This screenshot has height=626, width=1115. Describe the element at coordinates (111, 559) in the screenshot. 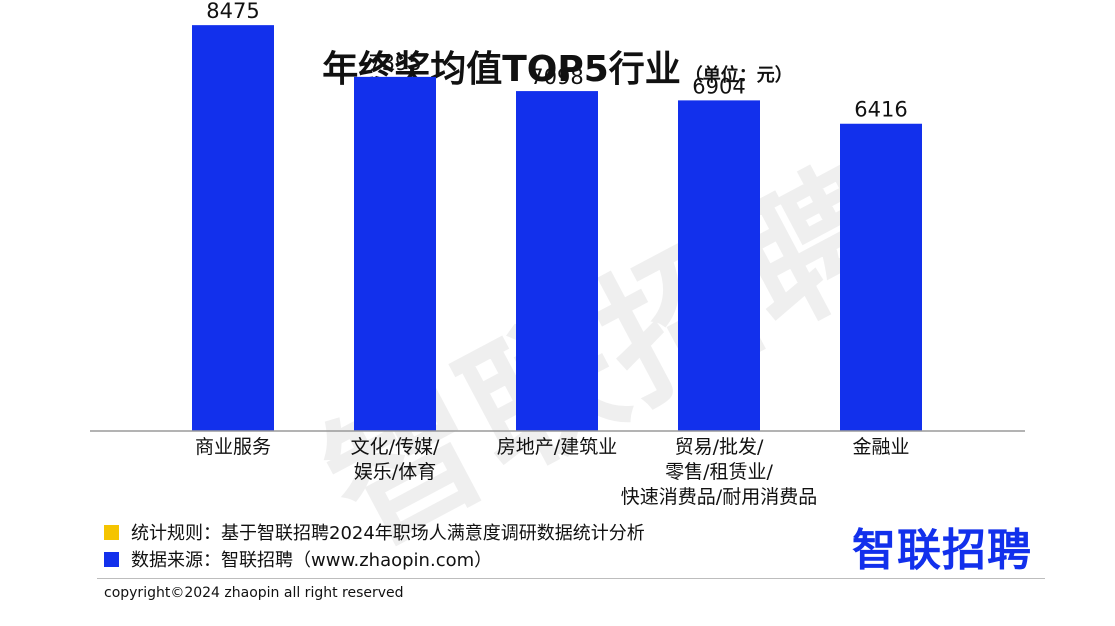

I see `blue-square-icon` at that location.